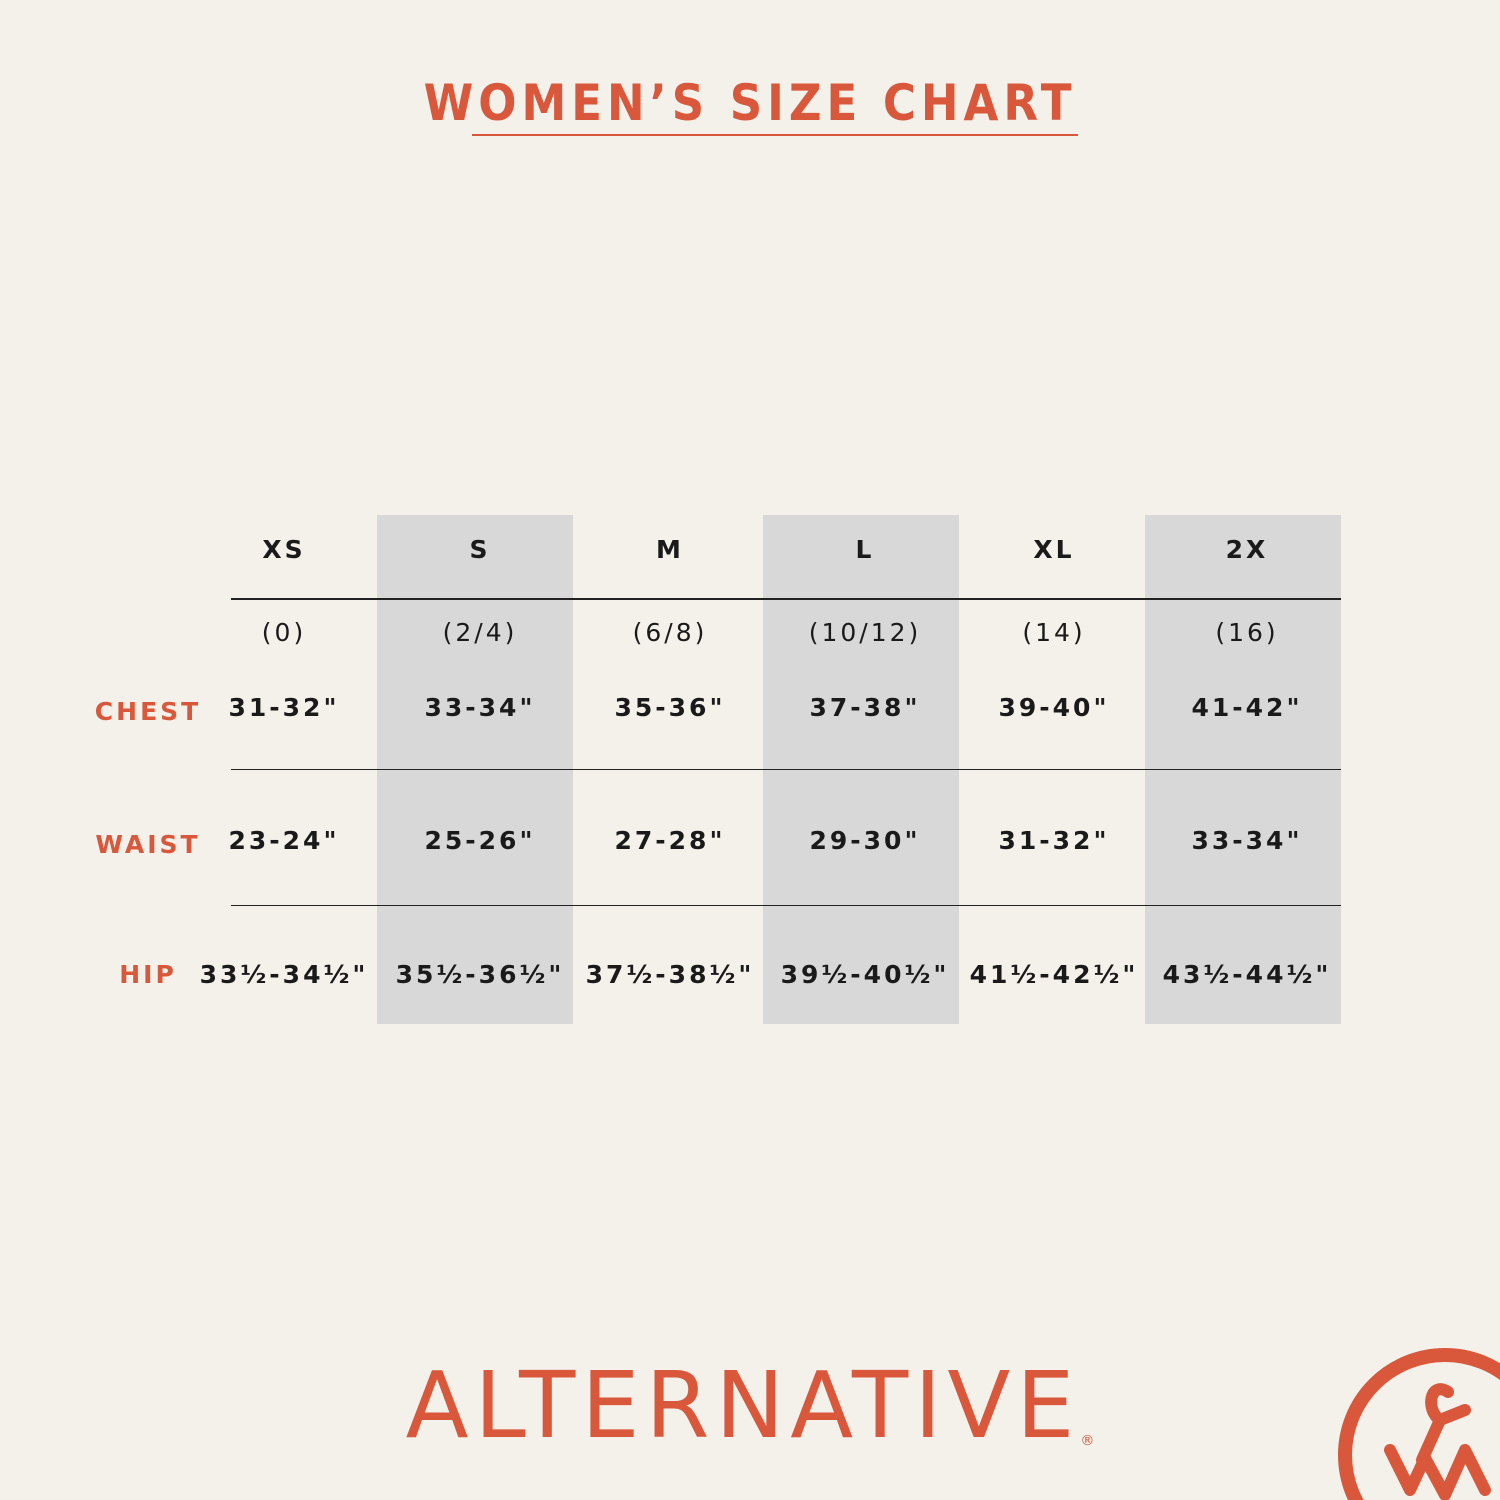 The image size is (1500, 1500). Describe the element at coordinates (775, 135) in the screenshot. I see `title-underline` at that location.